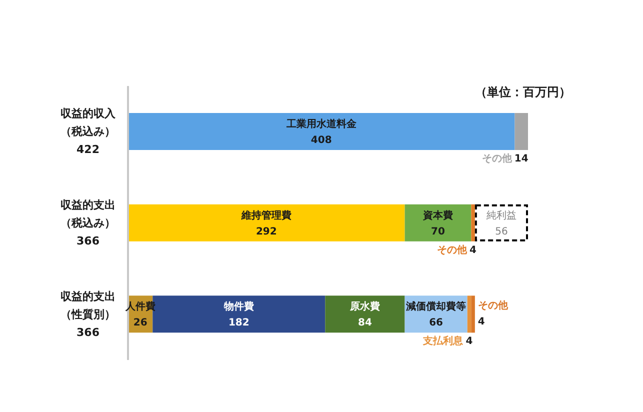 The image size is (643, 412). What do you see at coordinates (443, 341) in the screenshot?
I see `series-label: 支払利息` at bounding box center [443, 341].